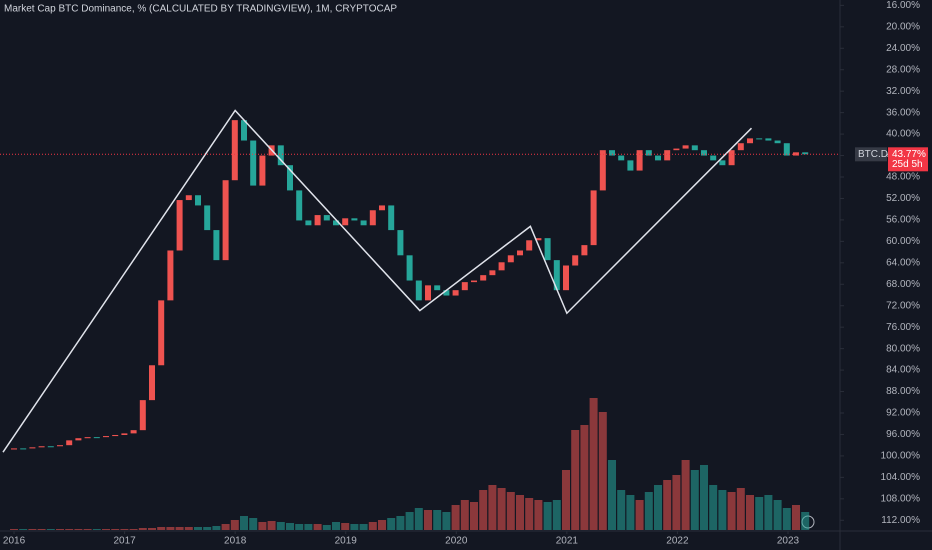 The width and height of the screenshot is (932, 550). Describe the element at coordinates (901, 477) in the screenshot. I see `y-tick-label: 104.00%` at that location.